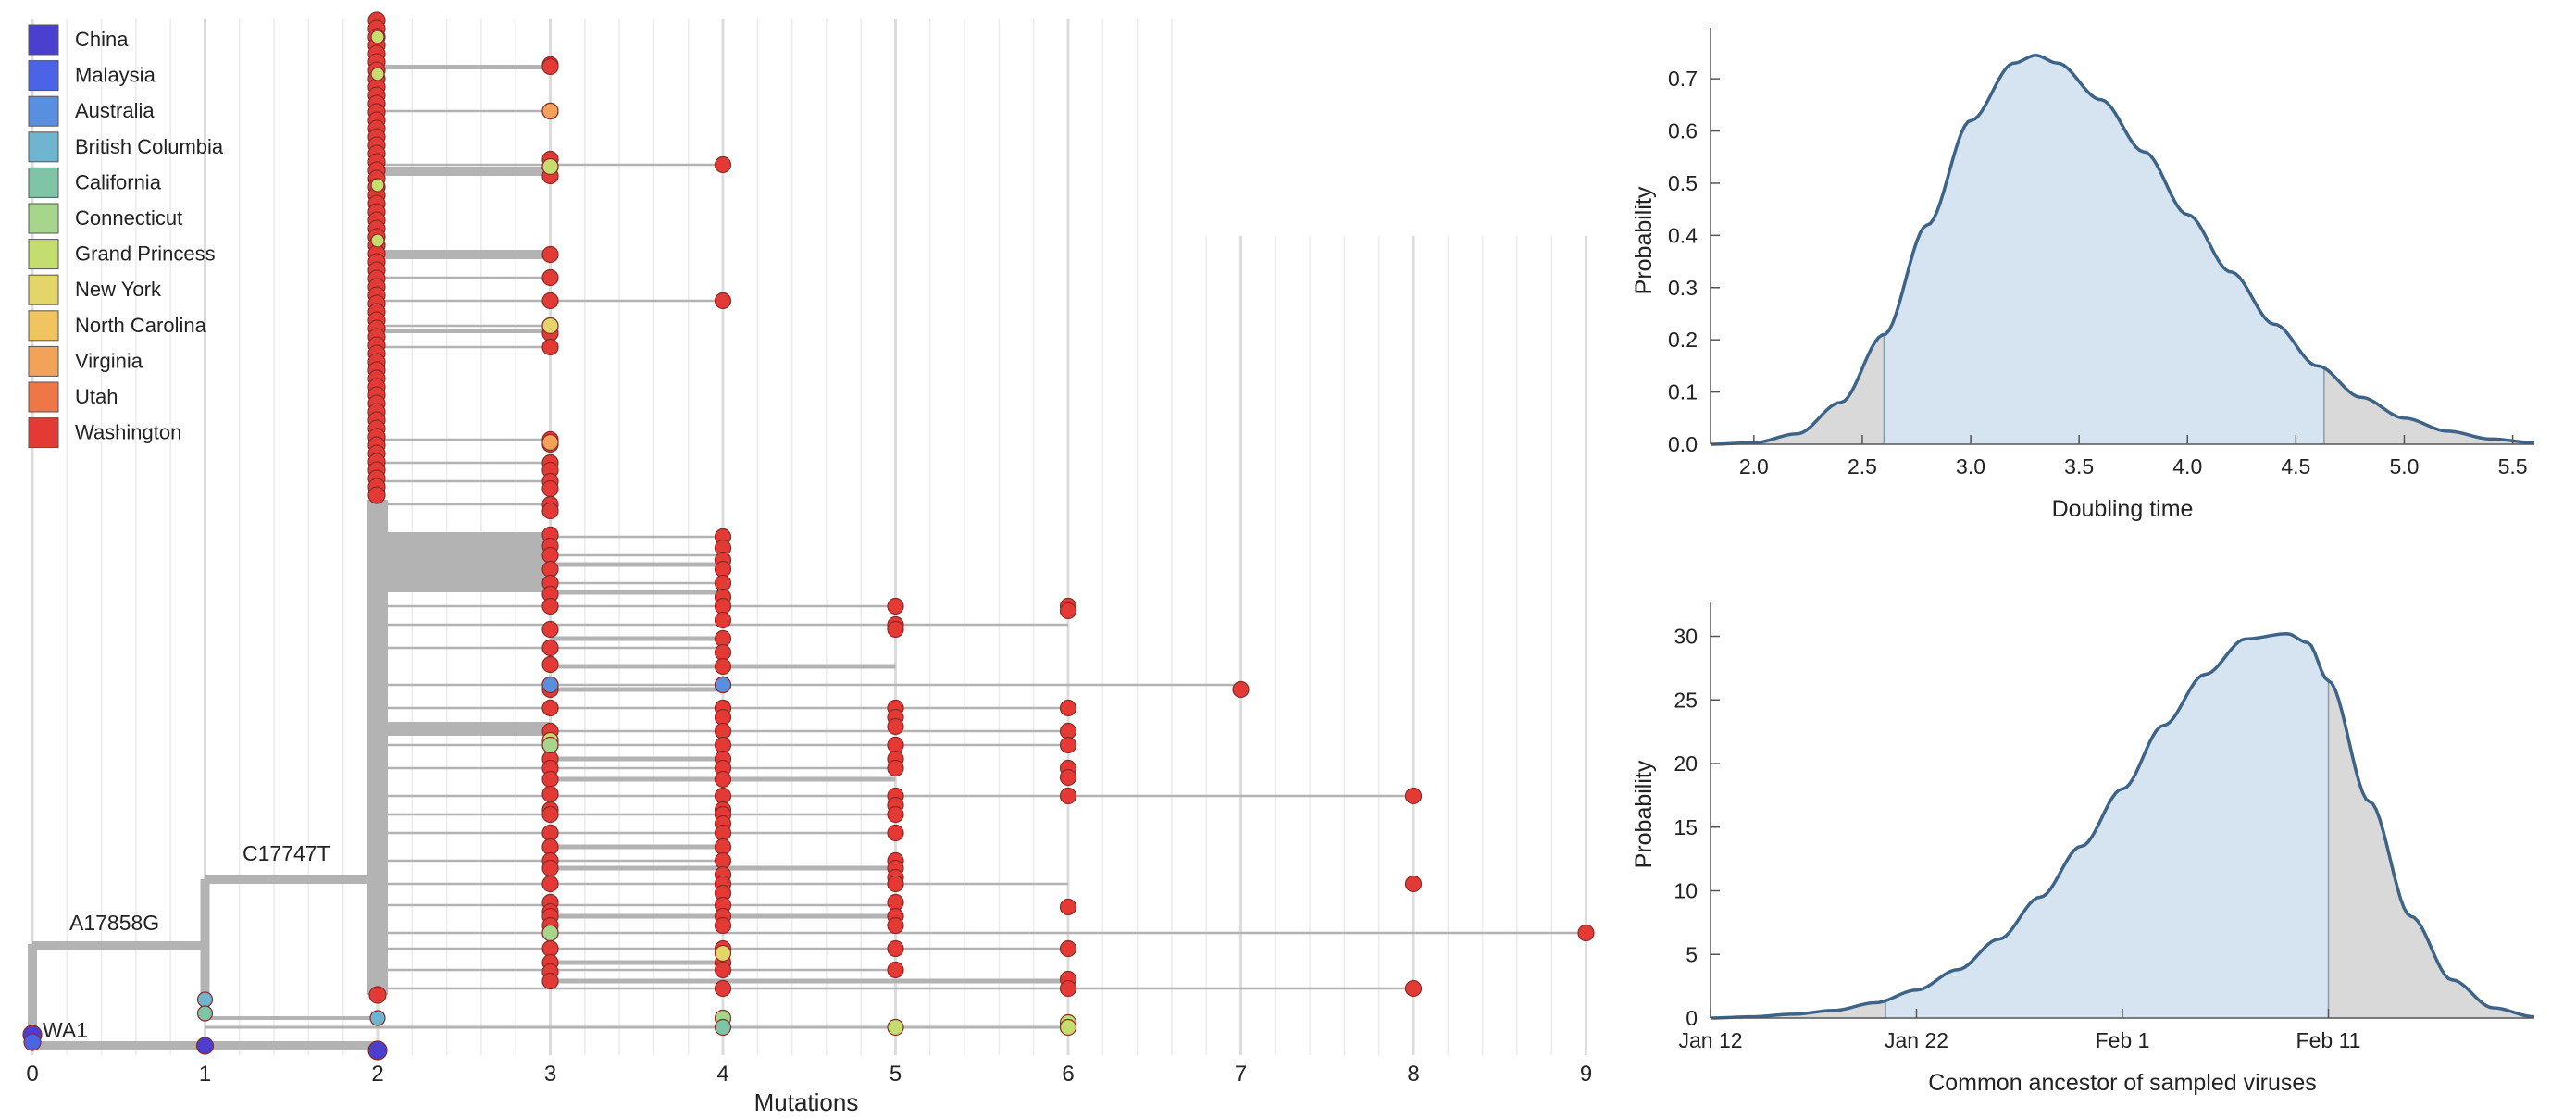 This screenshot has height=1118, width=2576. What do you see at coordinates (896, 1074) in the screenshot?
I see `tree-x-tick-label: 5` at bounding box center [896, 1074].